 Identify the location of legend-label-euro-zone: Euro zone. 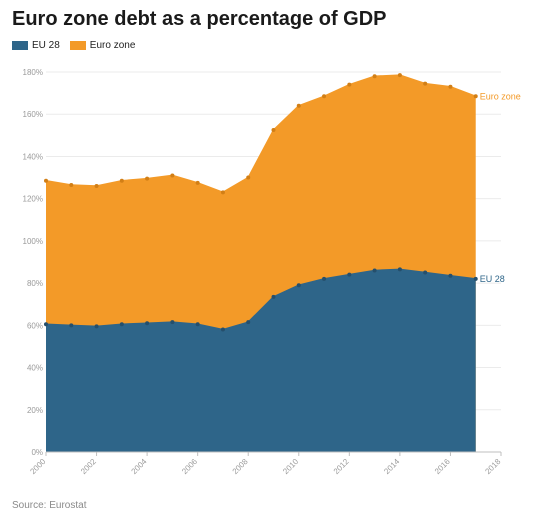
(112, 45).